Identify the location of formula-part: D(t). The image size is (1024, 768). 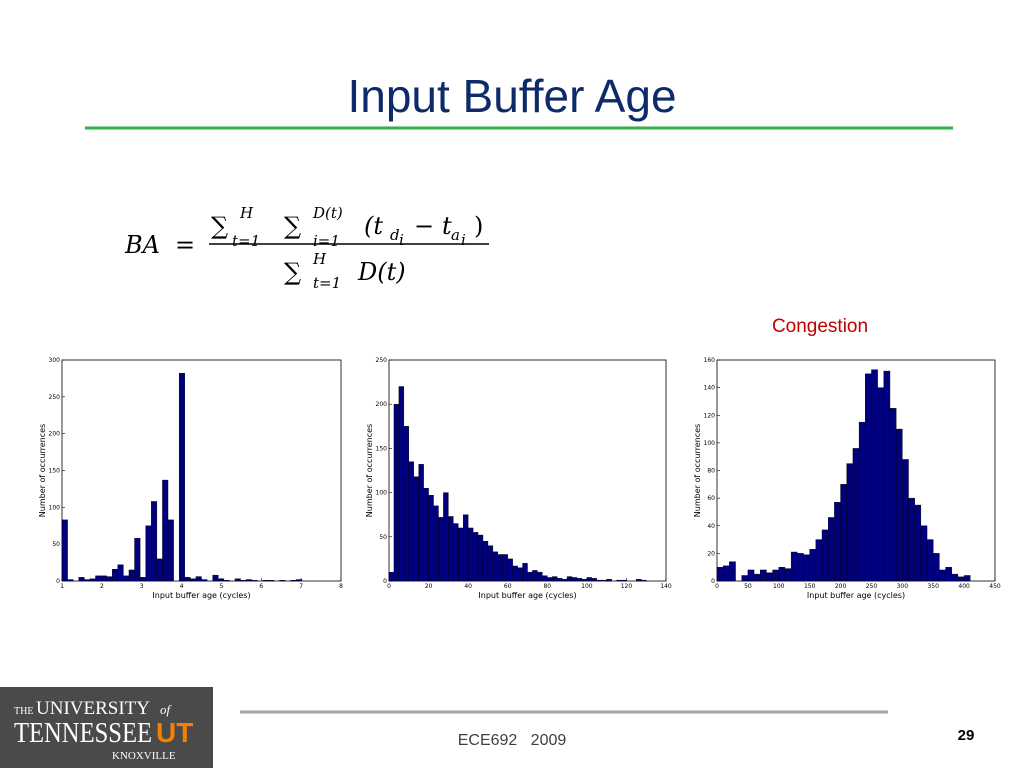
(381, 272).